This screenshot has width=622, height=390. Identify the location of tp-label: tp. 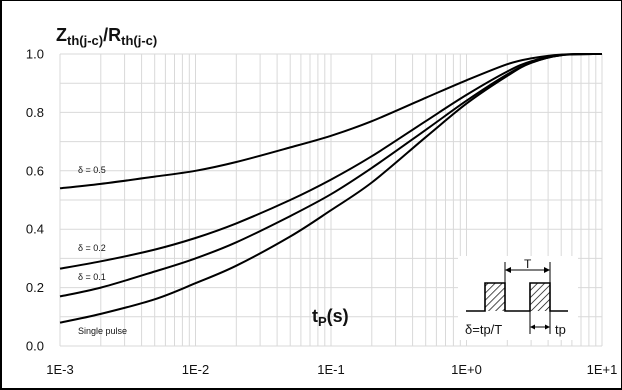
(560, 329).